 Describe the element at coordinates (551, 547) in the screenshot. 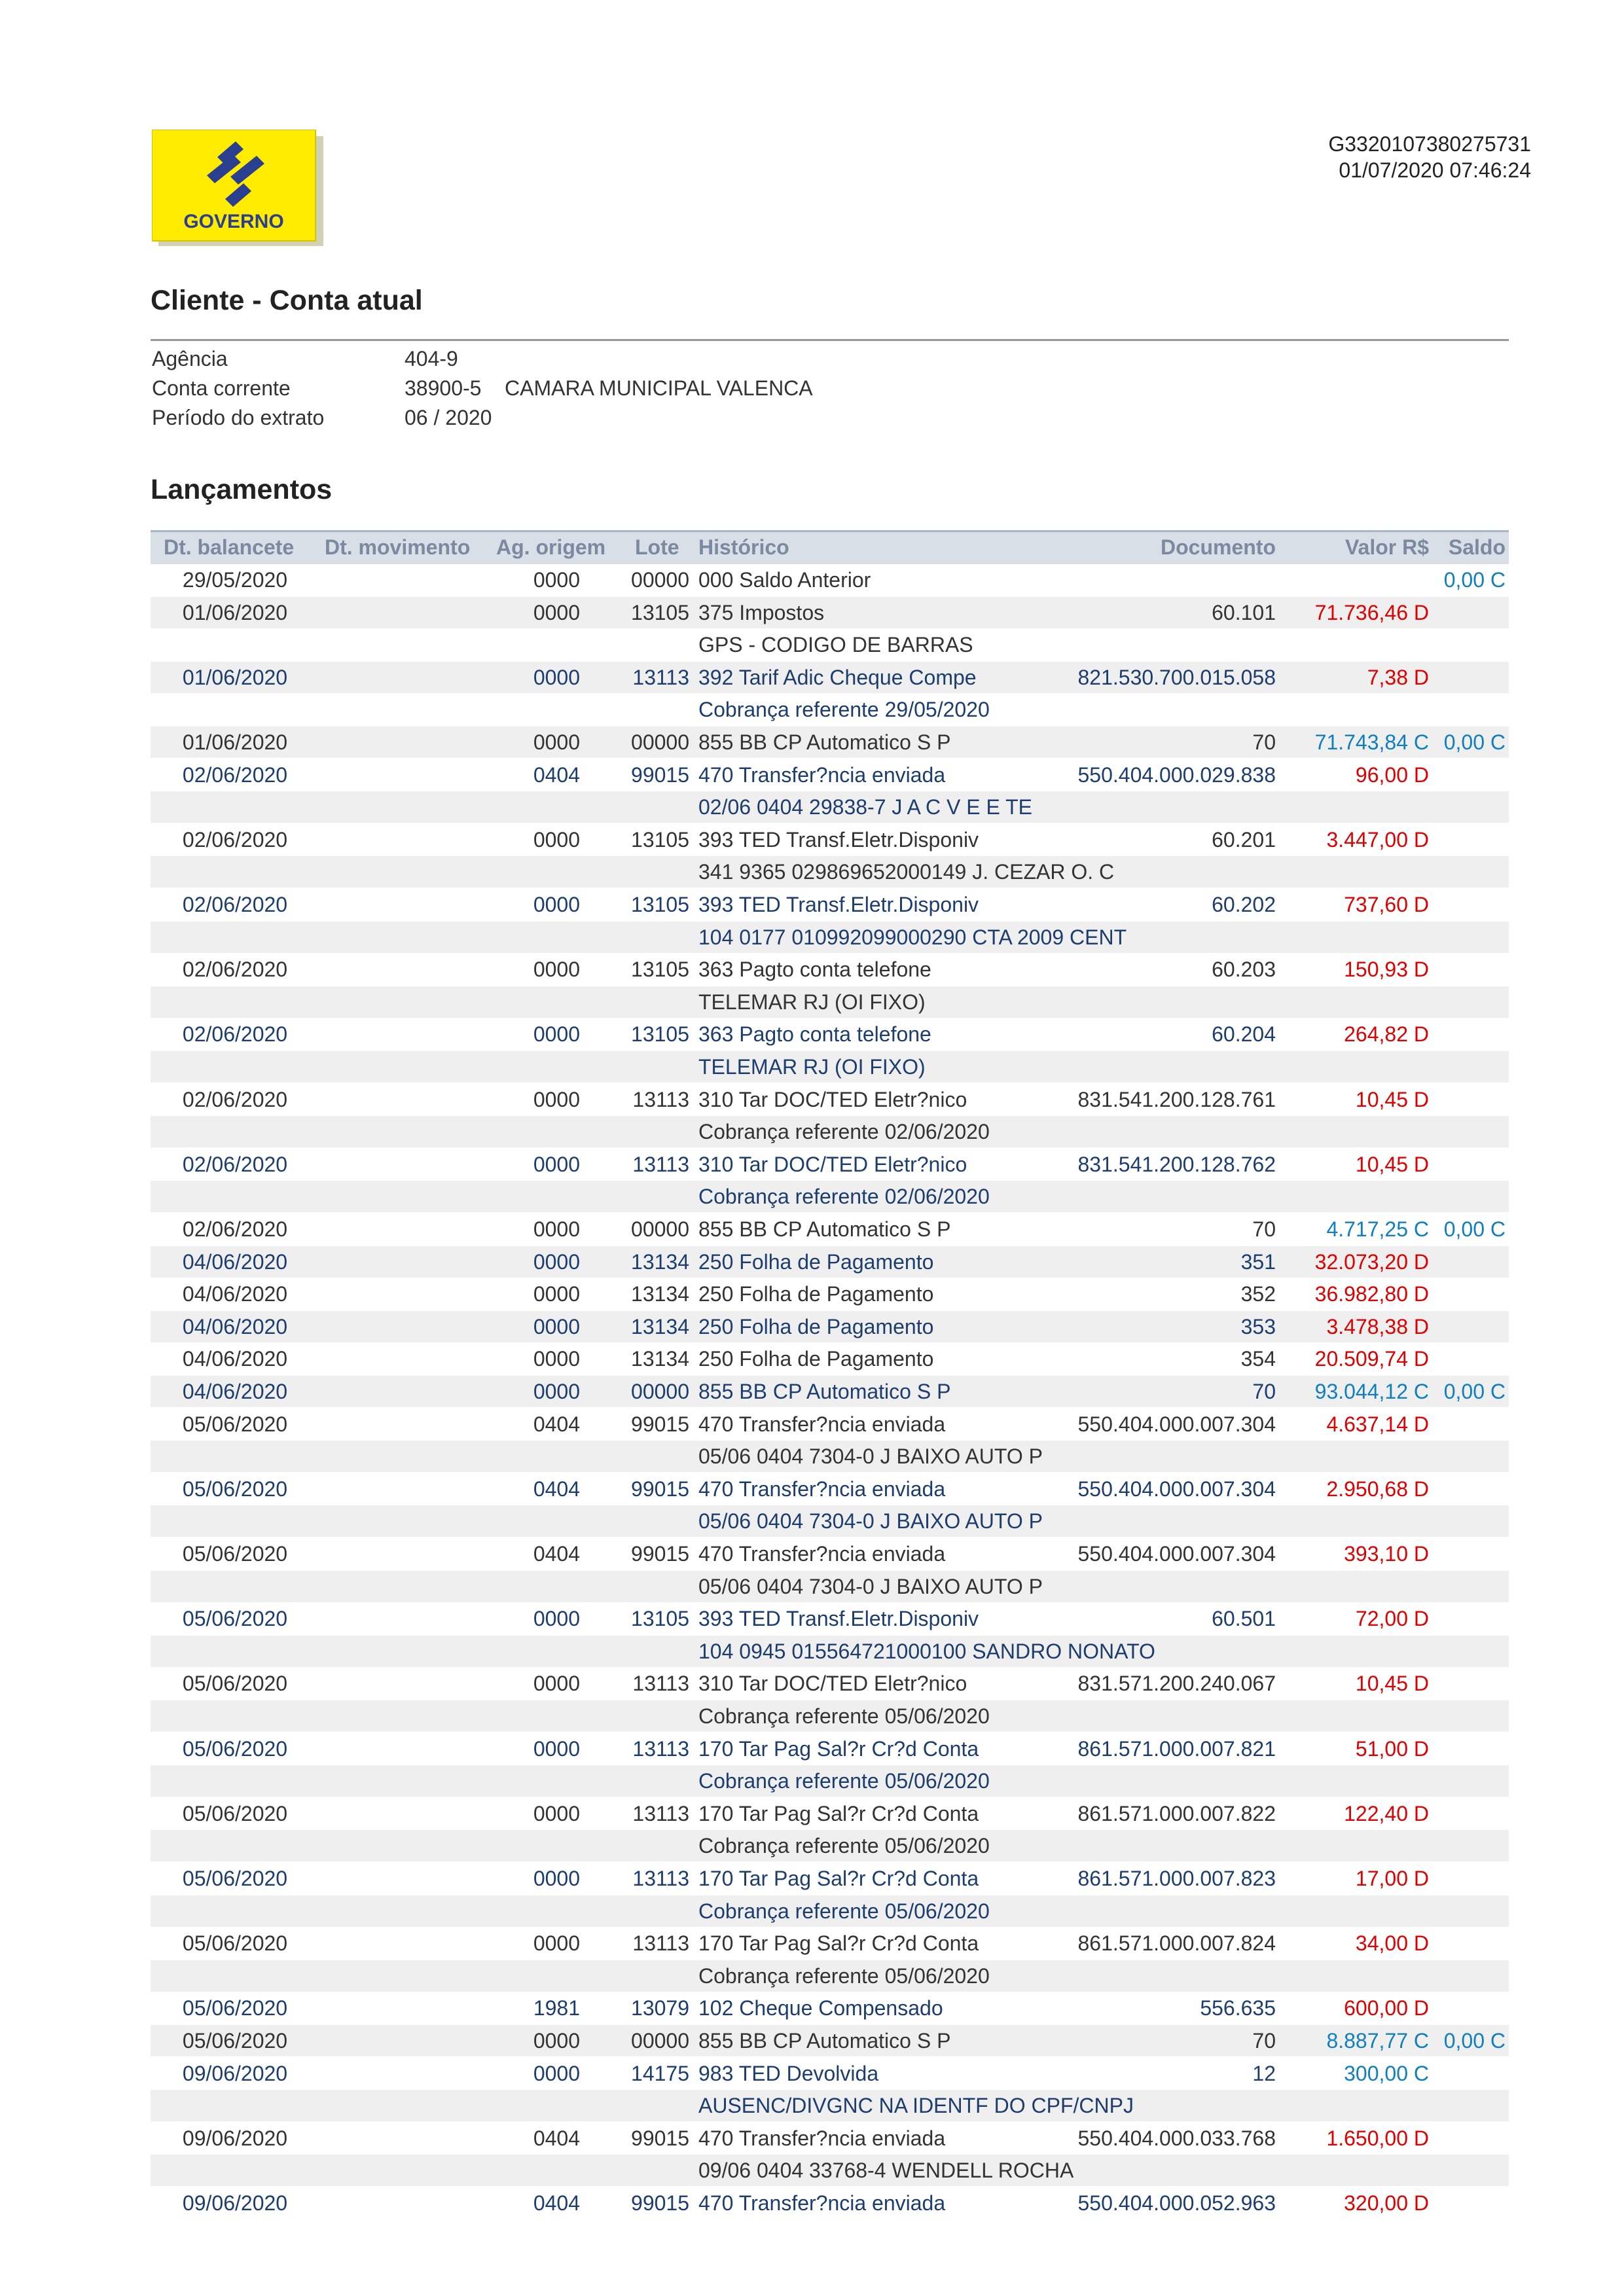

I see `column-header: Ag. origem` at that location.